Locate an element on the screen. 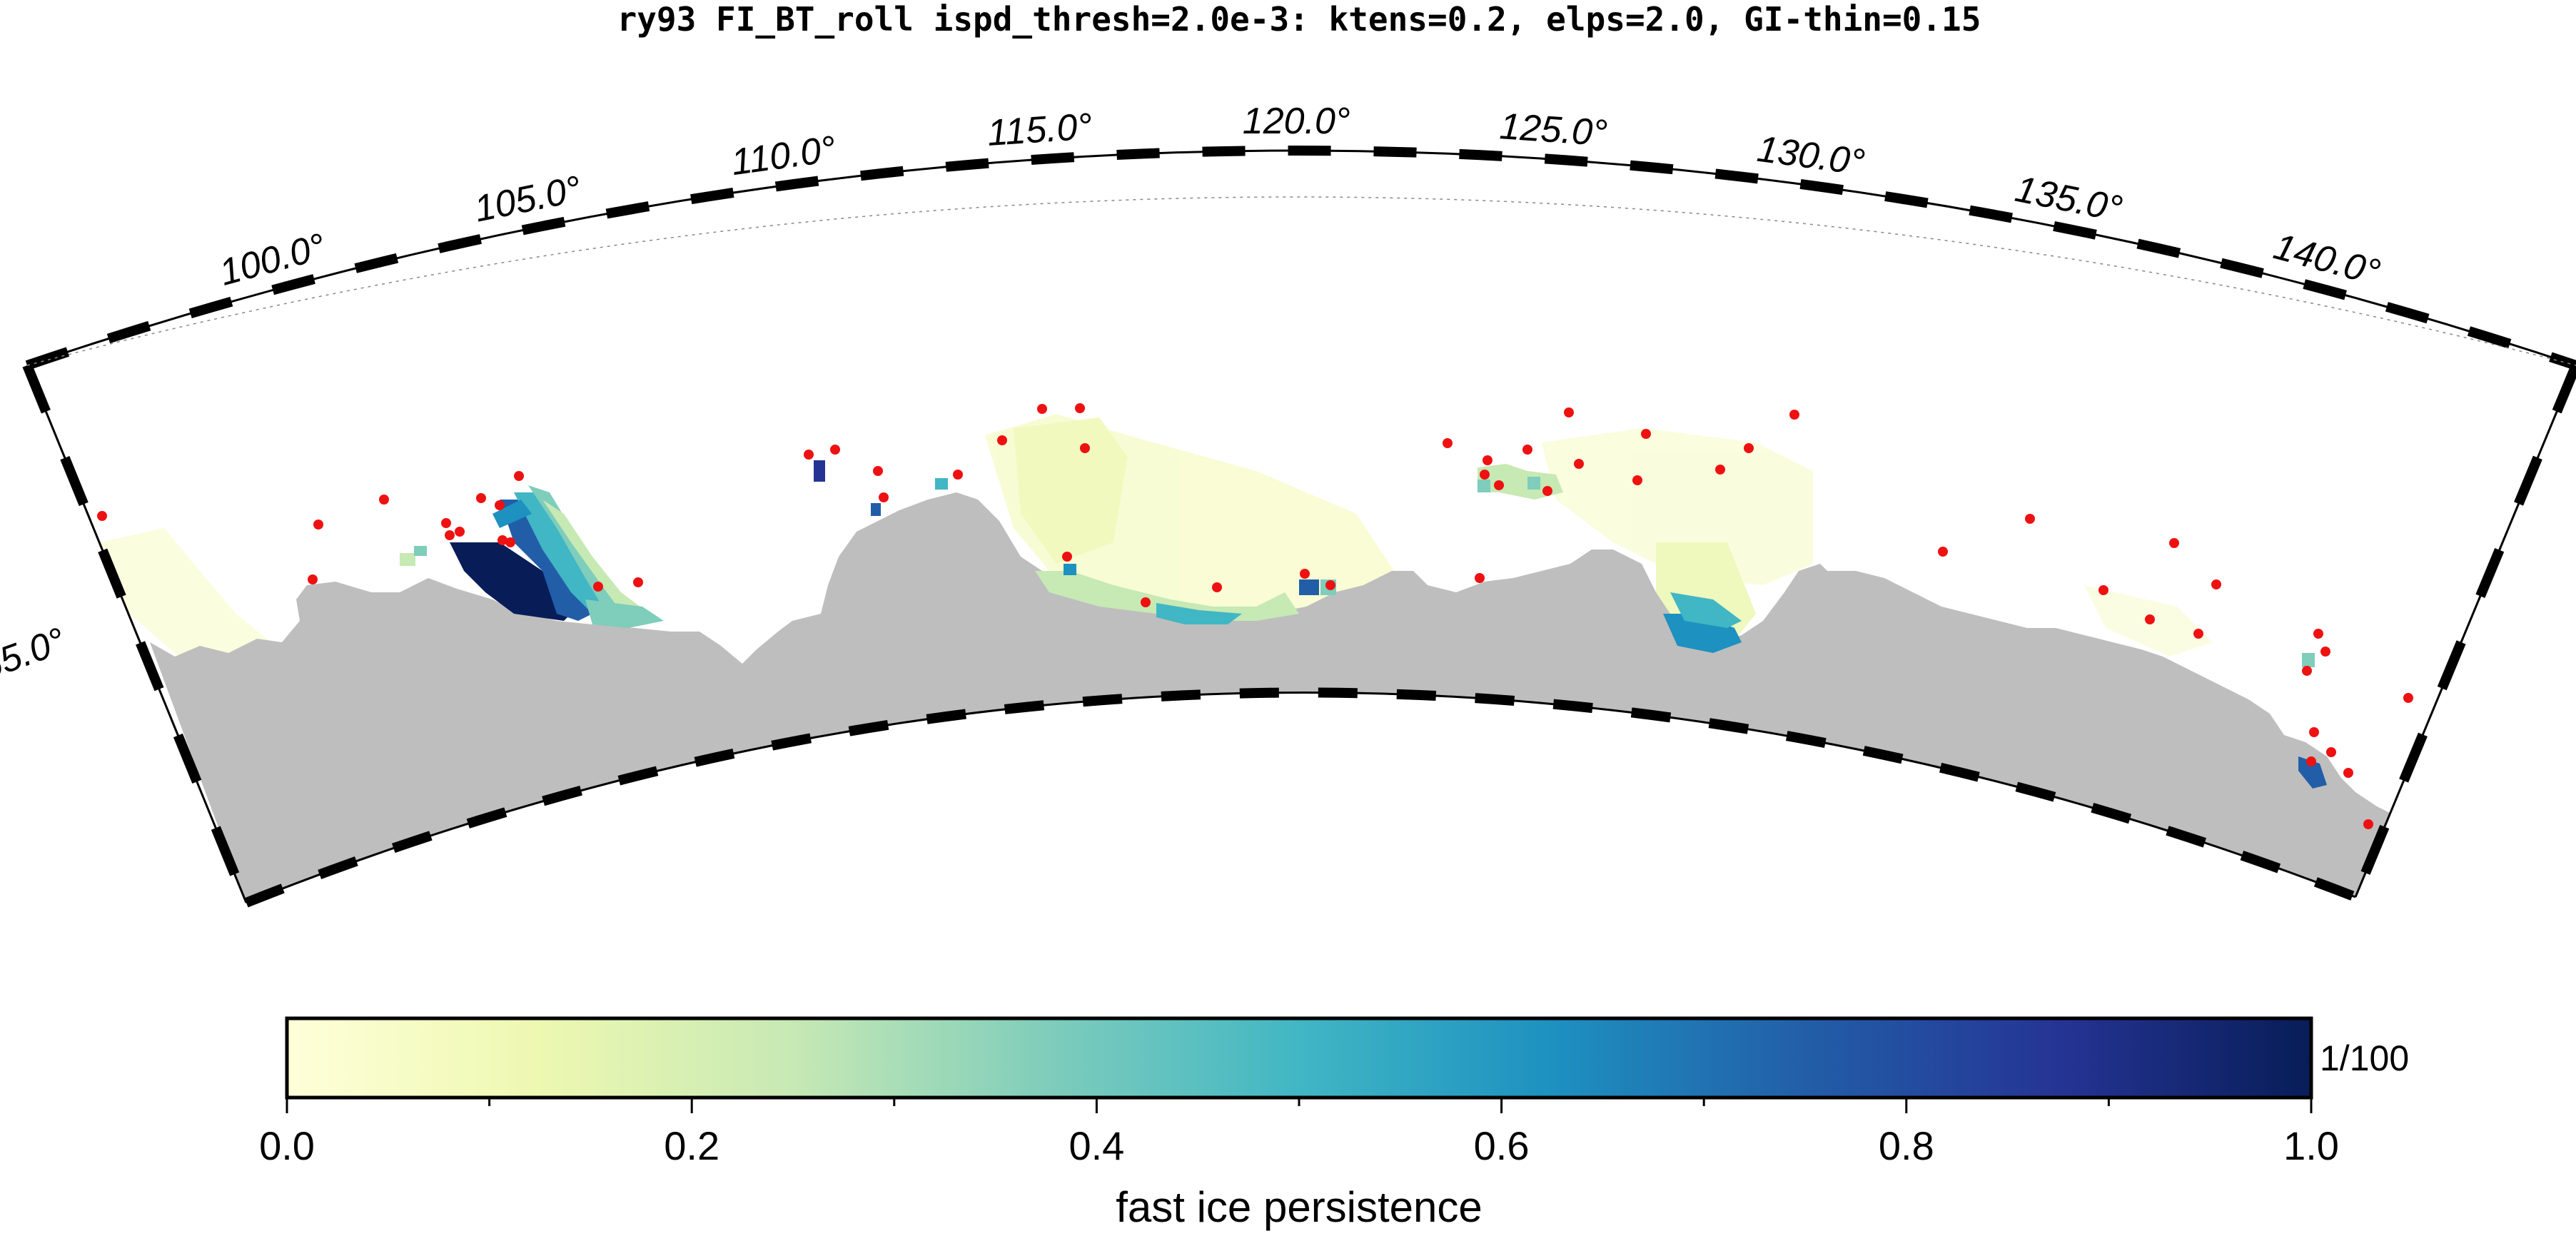 Image resolution: width=2576 pixels, height=1236 pixels. colorbar-unit: 1/100 is located at coordinates (2364, 1058).